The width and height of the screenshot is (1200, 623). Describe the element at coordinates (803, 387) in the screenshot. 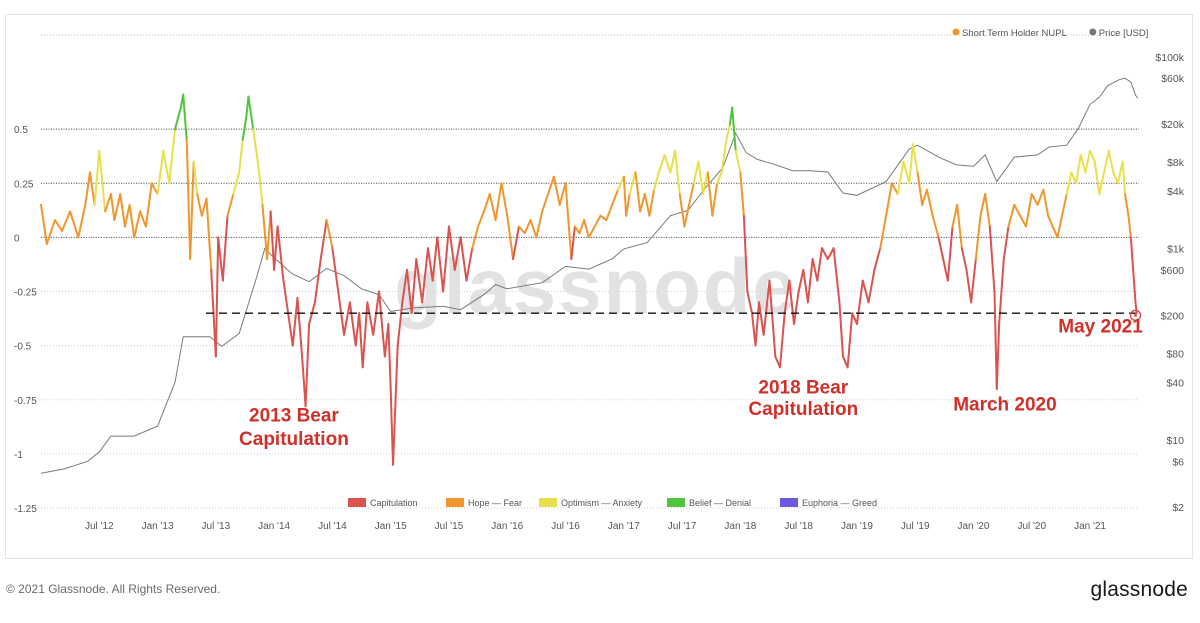

I see `annotation-label: 2018 Bear` at that location.